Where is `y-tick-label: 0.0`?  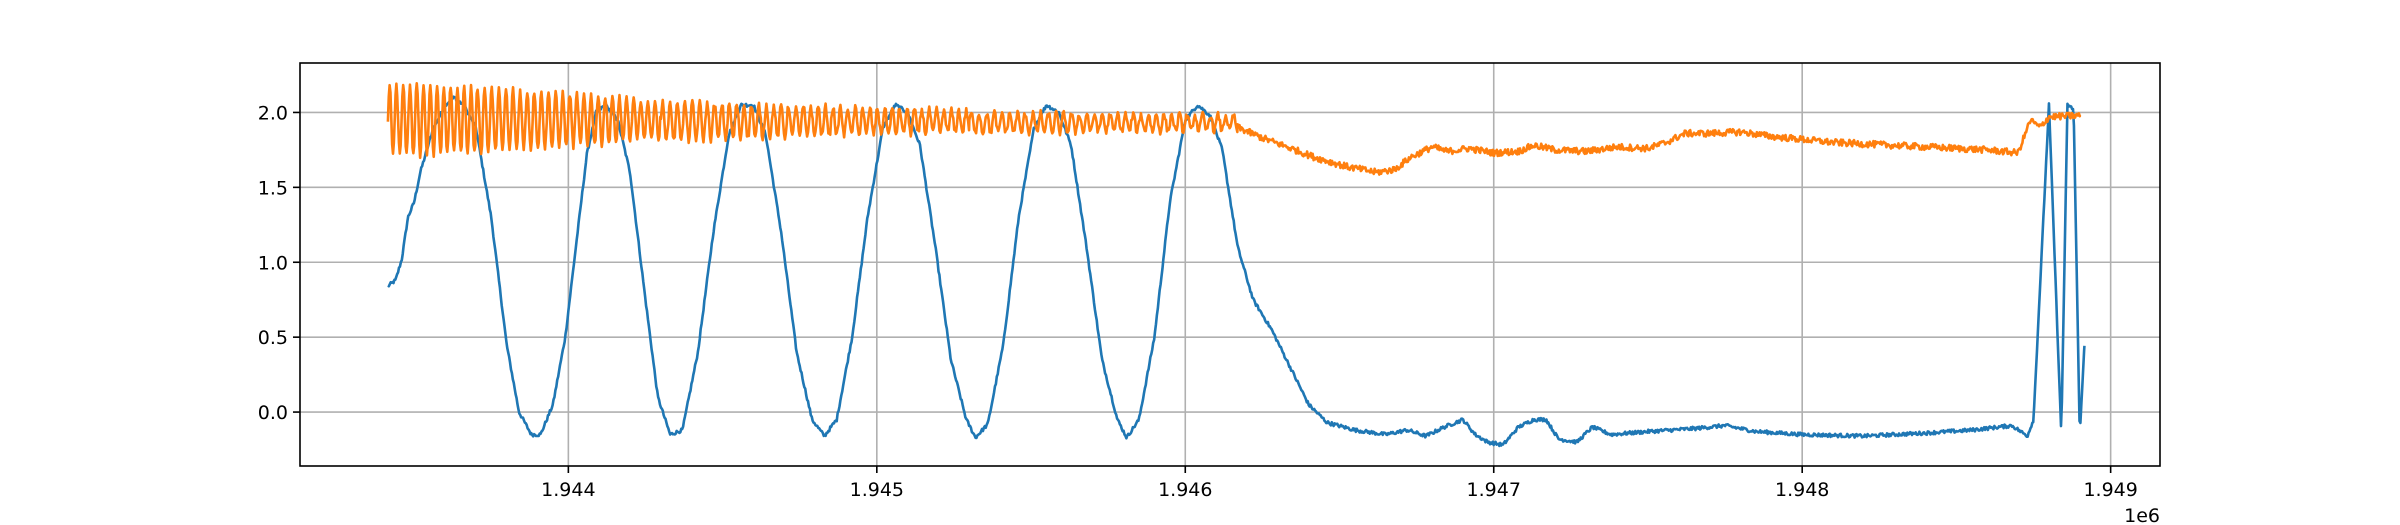
y-tick-label: 0.0 is located at coordinates (273, 413).